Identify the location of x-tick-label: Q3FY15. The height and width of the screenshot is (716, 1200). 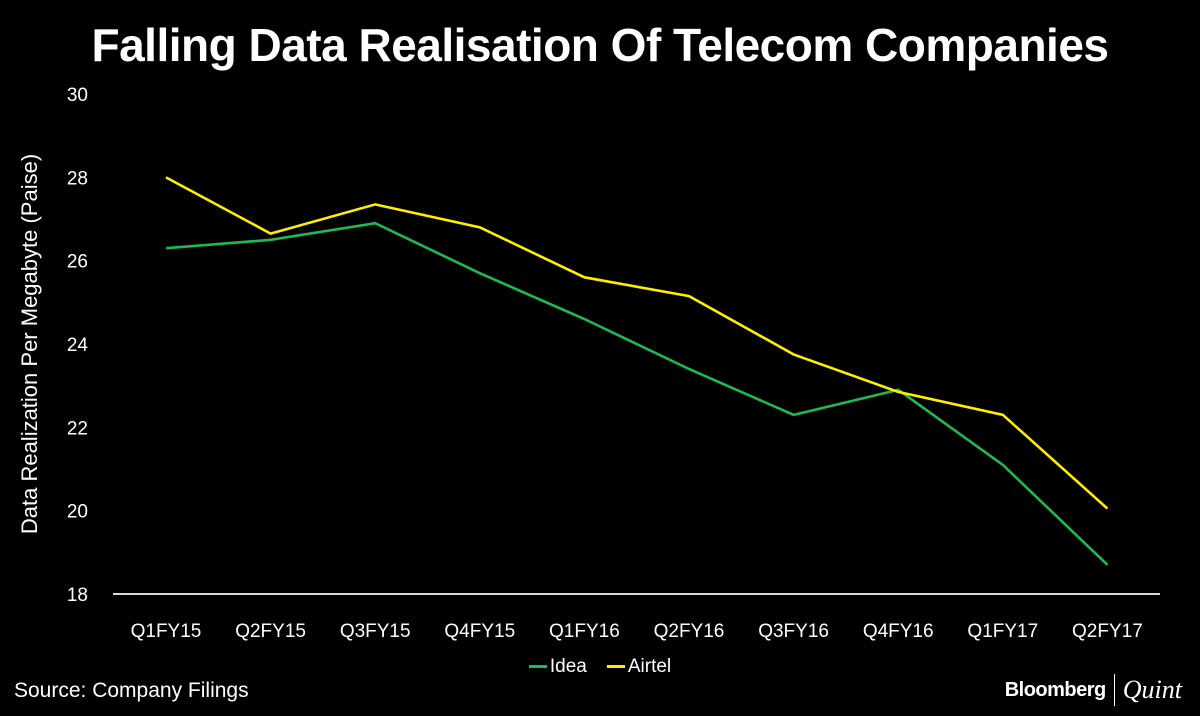
(375, 631).